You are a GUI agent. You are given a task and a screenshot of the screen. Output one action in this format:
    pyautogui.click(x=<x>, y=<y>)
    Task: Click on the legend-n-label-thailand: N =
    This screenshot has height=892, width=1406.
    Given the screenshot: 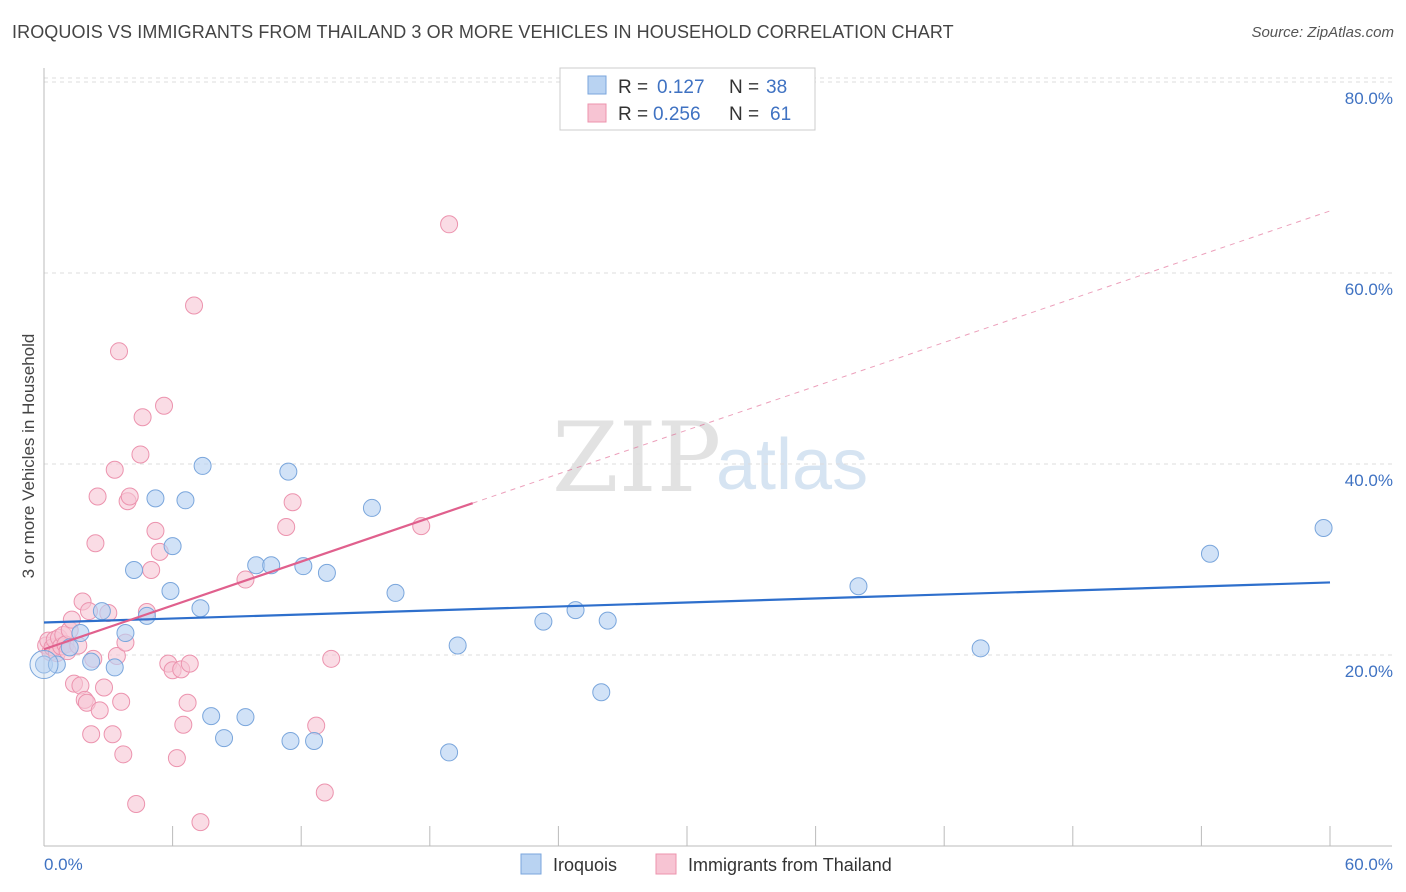 What is the action you would take?
    pyautogui.click(x=744, y=114)
    